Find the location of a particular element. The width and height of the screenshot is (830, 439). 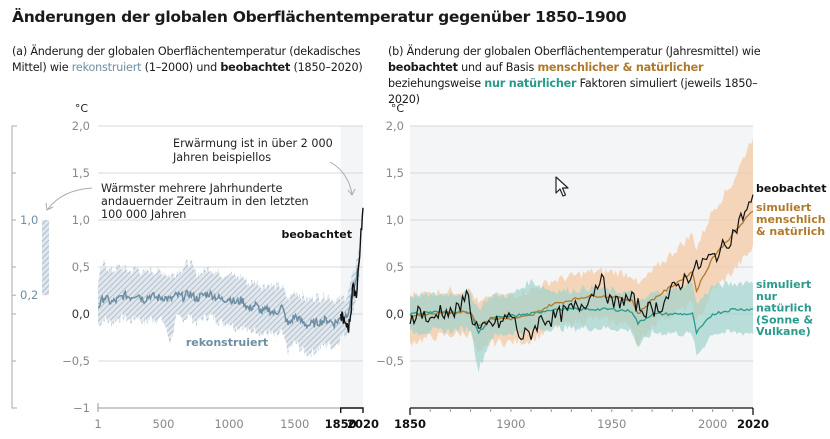

subtitle-b-text-2: und auf Basis is located at coordinates (497, 67).